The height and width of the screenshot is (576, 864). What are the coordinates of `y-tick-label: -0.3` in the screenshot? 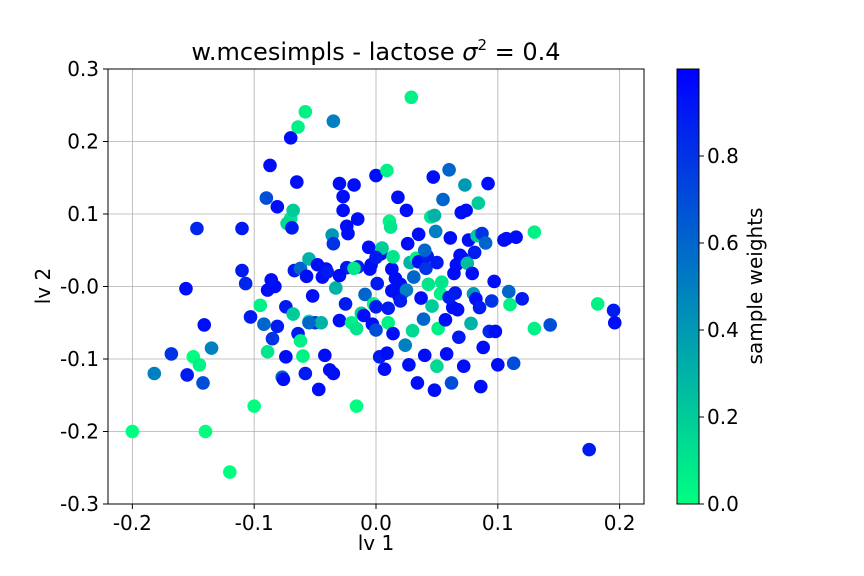 It's located at (79, 504).